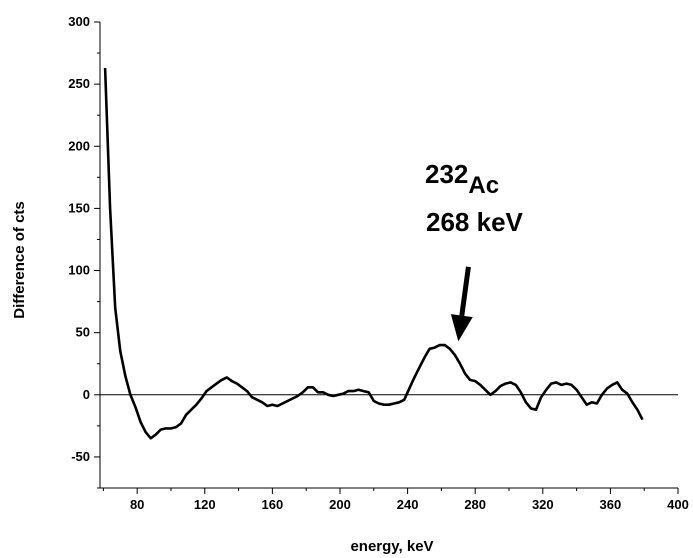 The image size is (693, 558). What do you see at coordinates (446, 174) in the screenshot?
I see `annotation-mass-number: 232` at bounding box center [446, 174].